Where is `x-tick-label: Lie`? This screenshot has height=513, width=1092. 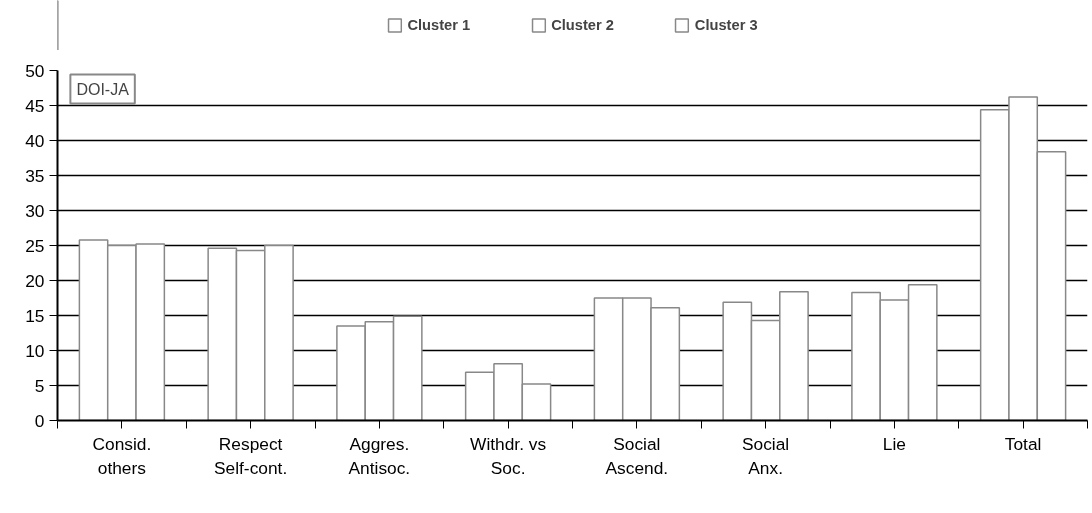
x-tick-label: Lie is located at coordinates (894, 443).